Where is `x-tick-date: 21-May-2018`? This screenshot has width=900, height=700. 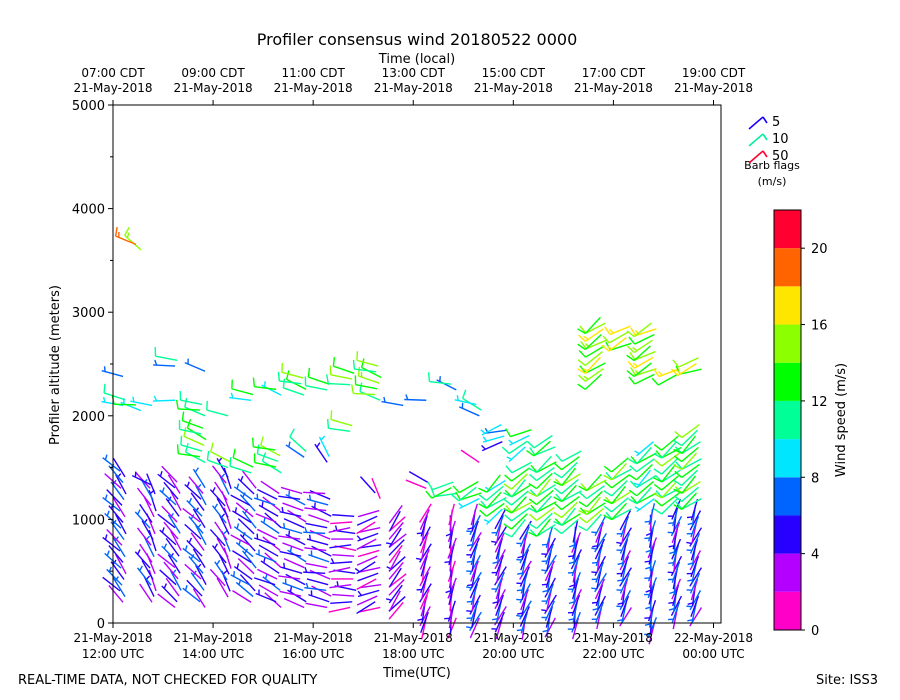
x-tick-date: 21-May-2018 is located at coordinates (213, 638).